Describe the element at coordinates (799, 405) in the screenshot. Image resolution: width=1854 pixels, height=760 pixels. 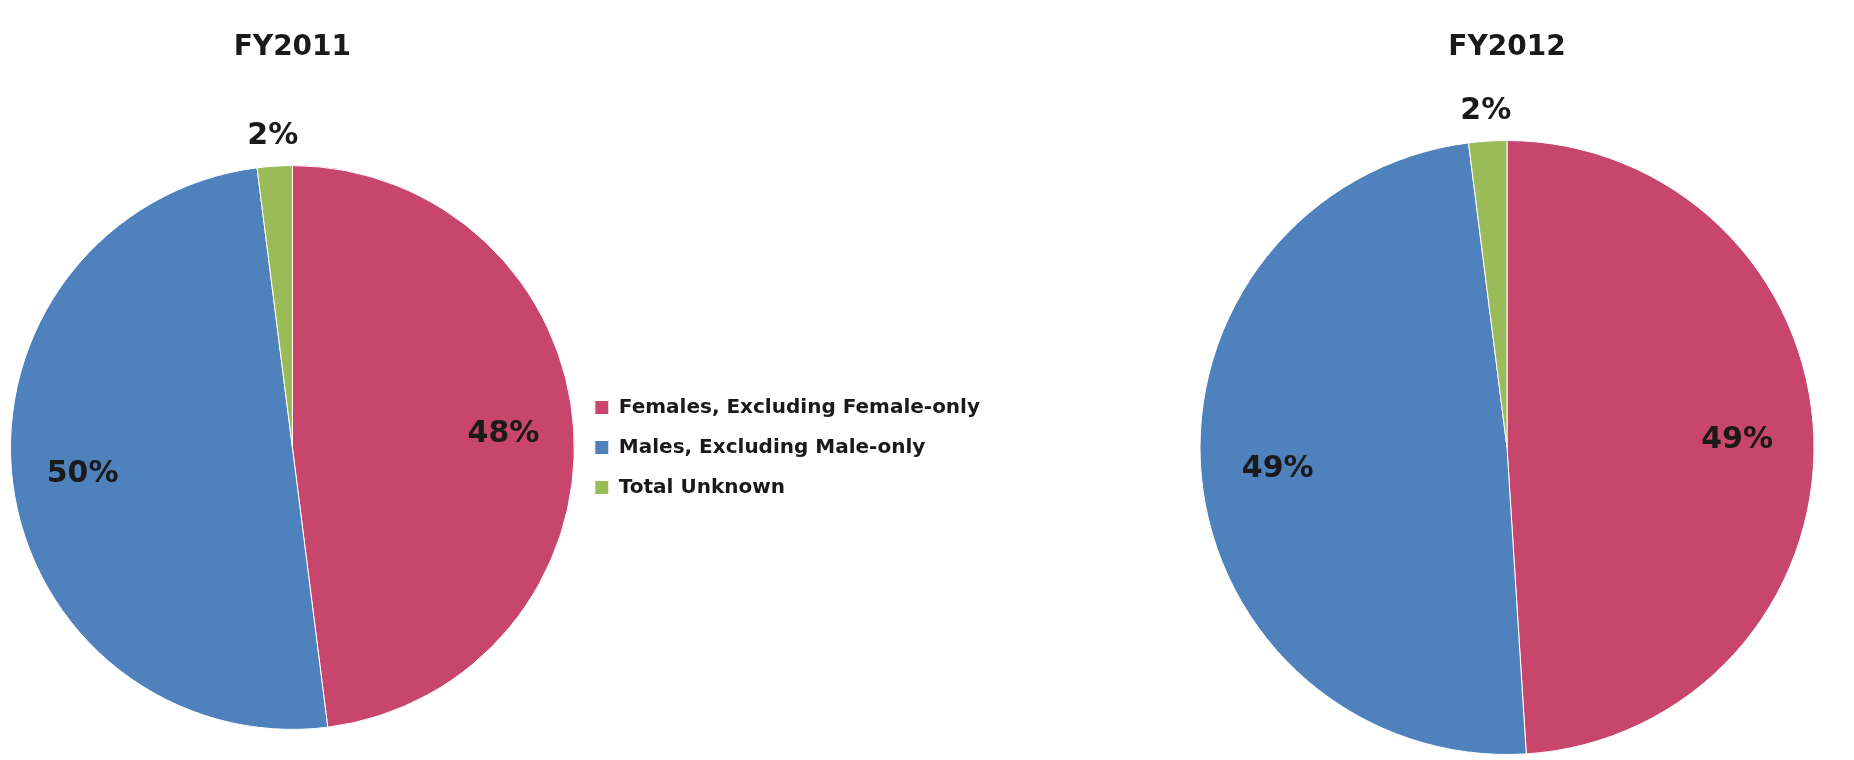
I see `legend-label: Females, Excluding Female-only` at that location.